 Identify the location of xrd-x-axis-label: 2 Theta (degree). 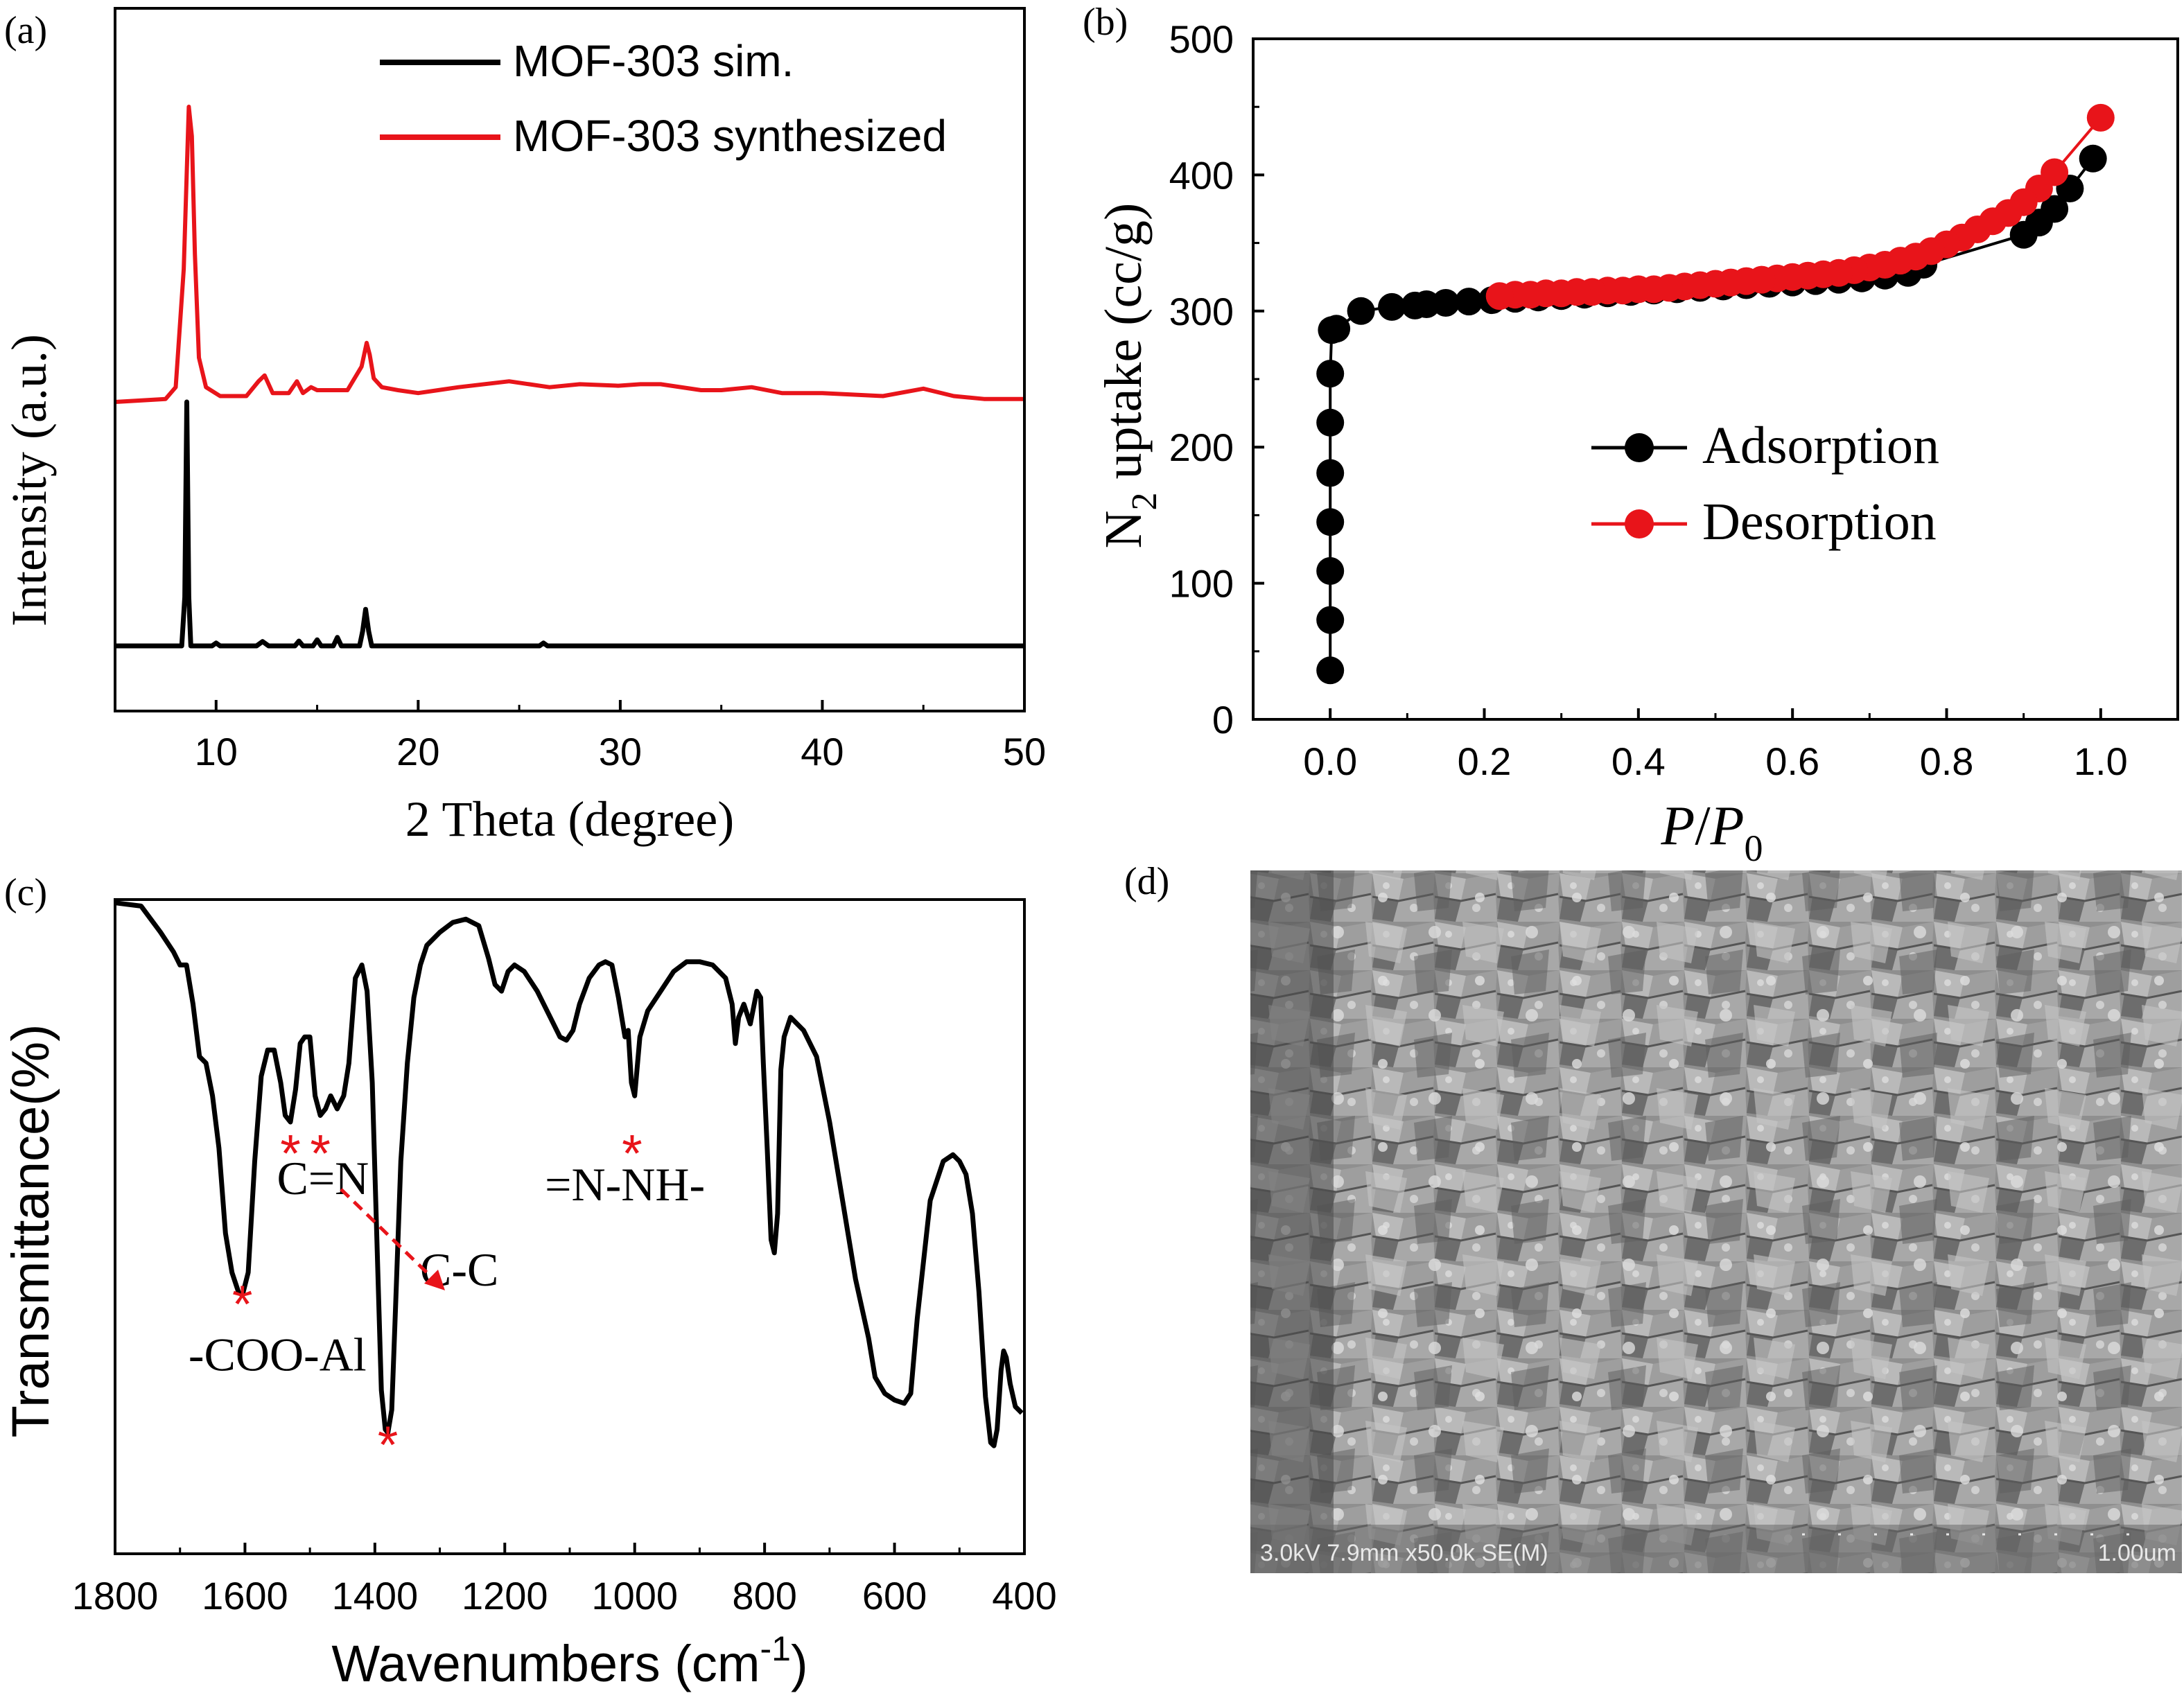
(569, 819).